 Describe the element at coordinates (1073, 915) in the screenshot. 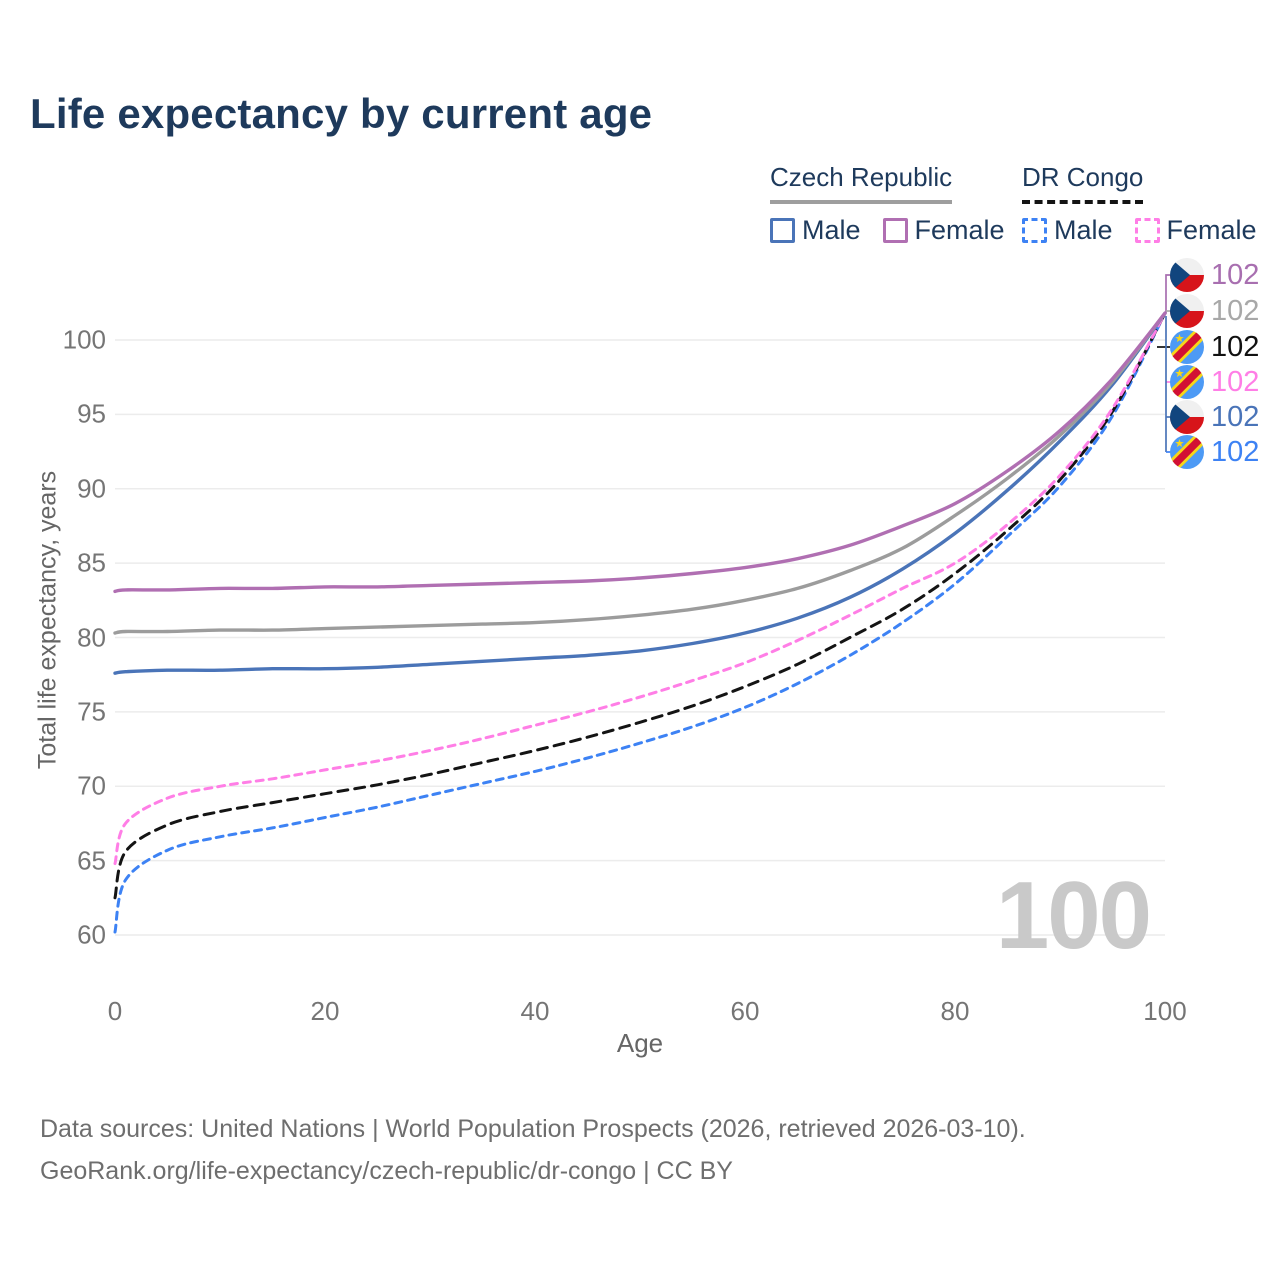

I see `age-watermark: 100` at that location.